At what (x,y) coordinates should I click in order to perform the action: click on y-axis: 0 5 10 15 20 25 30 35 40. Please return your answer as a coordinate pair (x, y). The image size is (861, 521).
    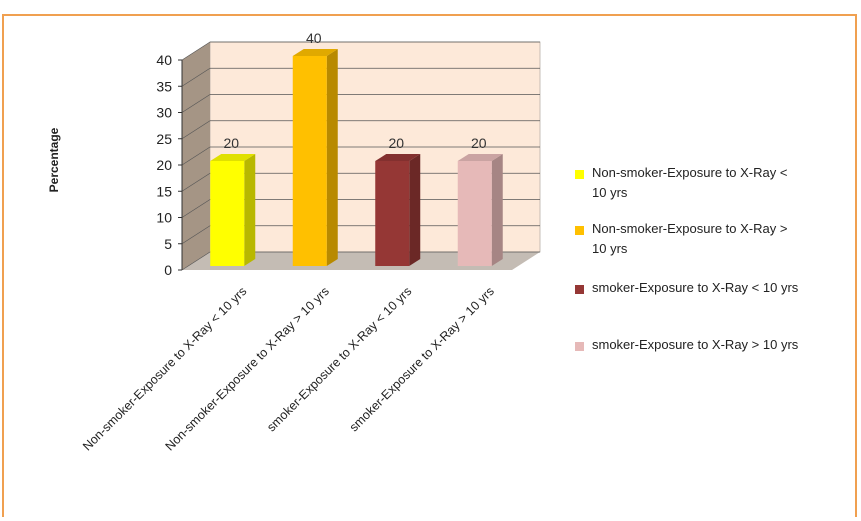
    Looking at the image, I should click on (169, 165).